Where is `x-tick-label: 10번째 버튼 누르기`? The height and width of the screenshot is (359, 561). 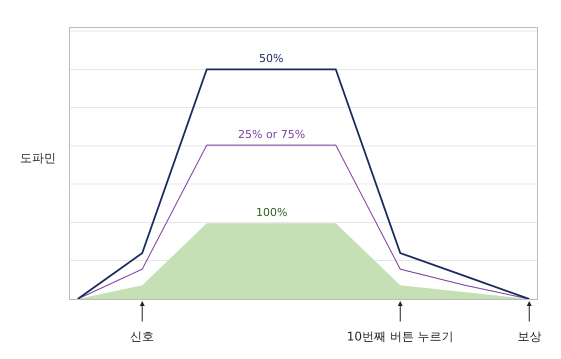 x-tick-label: 10번째 버튼 누르기 is located at coordinates (400, 336).